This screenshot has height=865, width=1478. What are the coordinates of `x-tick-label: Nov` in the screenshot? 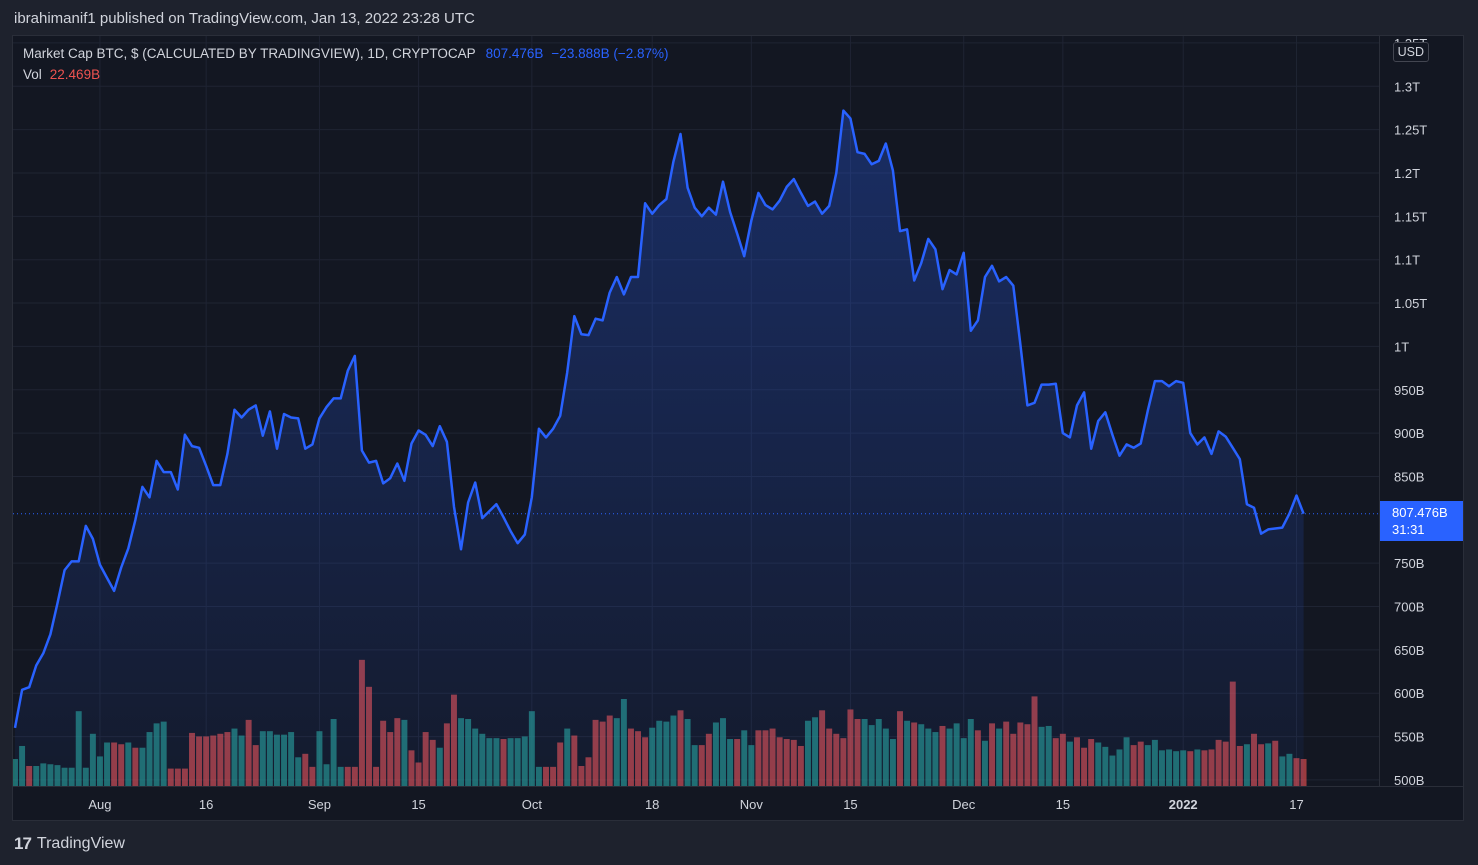 It's located at (752, 804).